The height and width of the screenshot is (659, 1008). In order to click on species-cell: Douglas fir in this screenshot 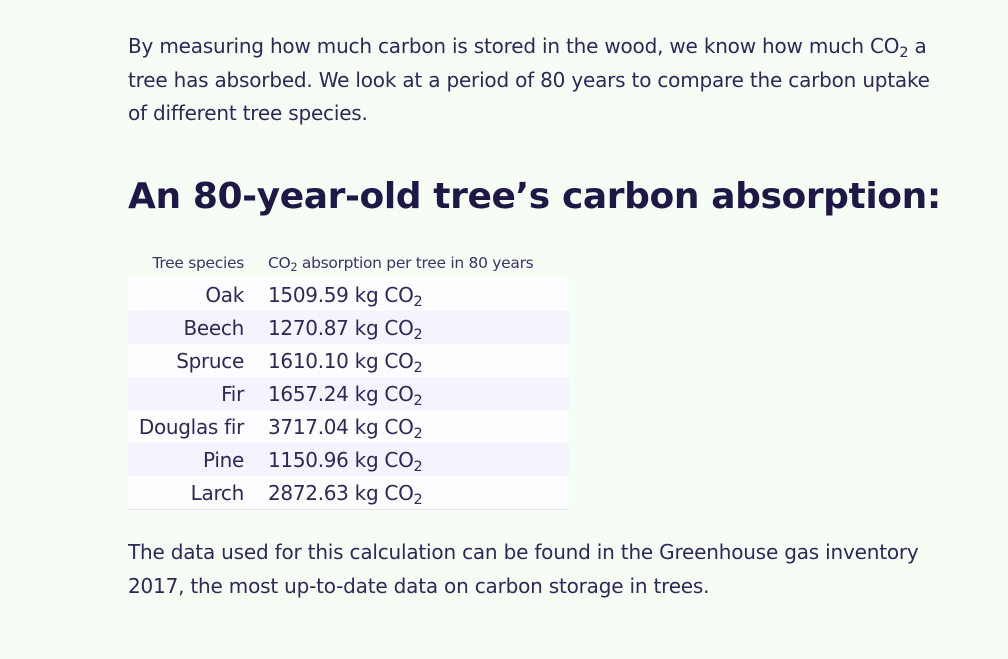, I will do `click(191, 426)`.